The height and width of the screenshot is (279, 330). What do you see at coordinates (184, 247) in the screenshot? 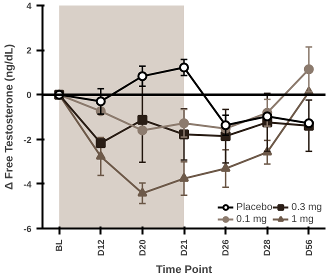
I see `x-tick-label: D21` at bounding box center [184, 247].